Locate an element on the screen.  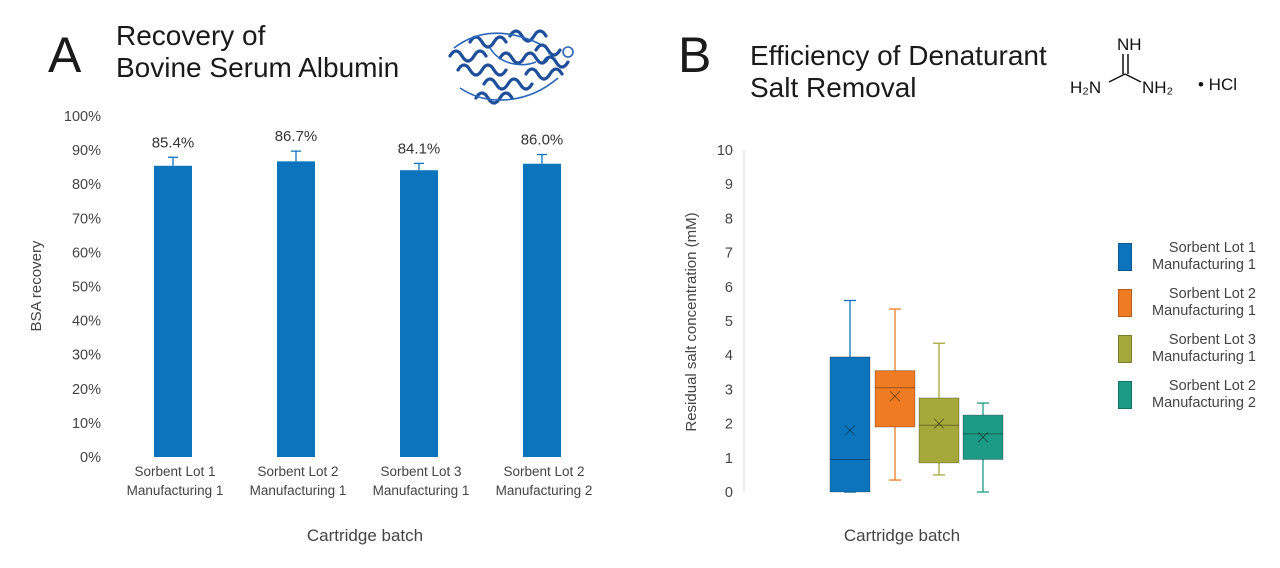
y-tick-label: 5 is located at coordinates (729, 322).